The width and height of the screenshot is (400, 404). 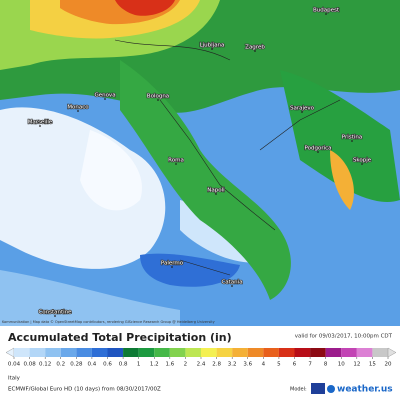 What do you see at coordinates (317, 149) in the screenshot?
I see `city-label: Podgorica` at bounding box center [317, 149].